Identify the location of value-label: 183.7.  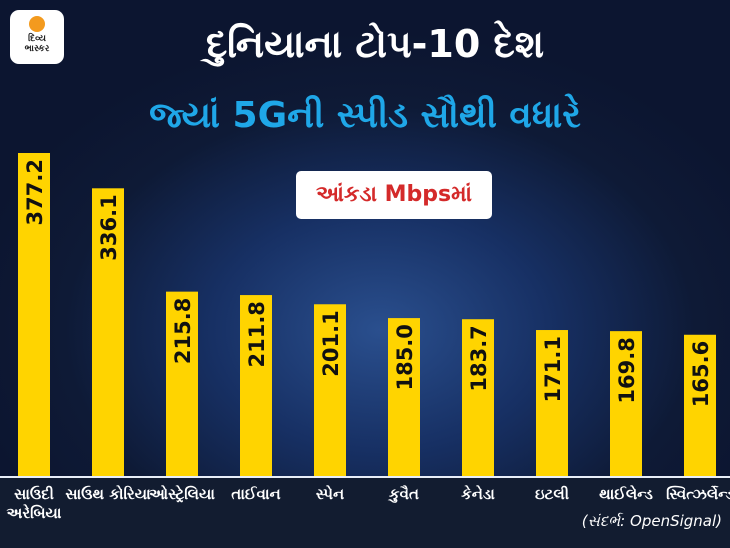
(479, 358).